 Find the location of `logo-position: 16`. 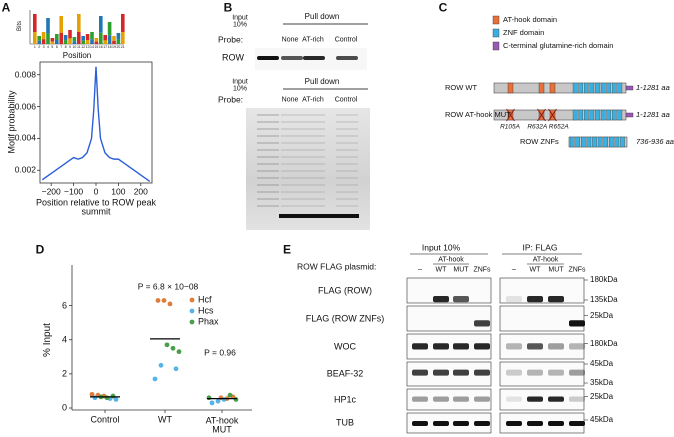

logo-position: 16 is located at coordinates (100, 47).